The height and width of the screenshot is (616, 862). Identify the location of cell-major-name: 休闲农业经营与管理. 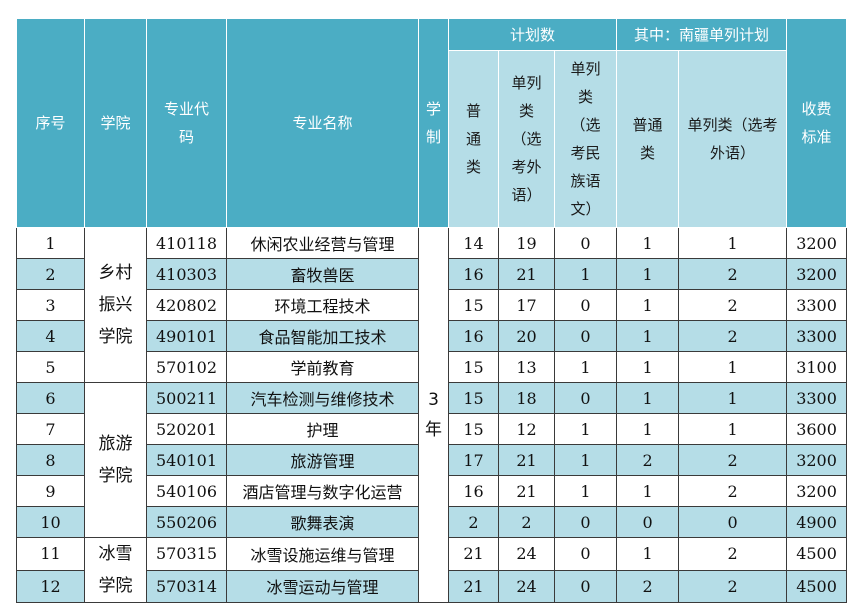
(322, 243).